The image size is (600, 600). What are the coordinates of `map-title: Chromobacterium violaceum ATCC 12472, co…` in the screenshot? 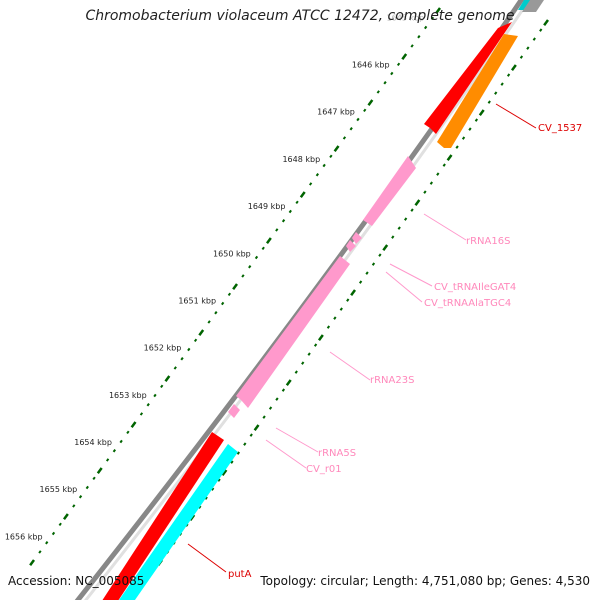 It's located at (300, 16).